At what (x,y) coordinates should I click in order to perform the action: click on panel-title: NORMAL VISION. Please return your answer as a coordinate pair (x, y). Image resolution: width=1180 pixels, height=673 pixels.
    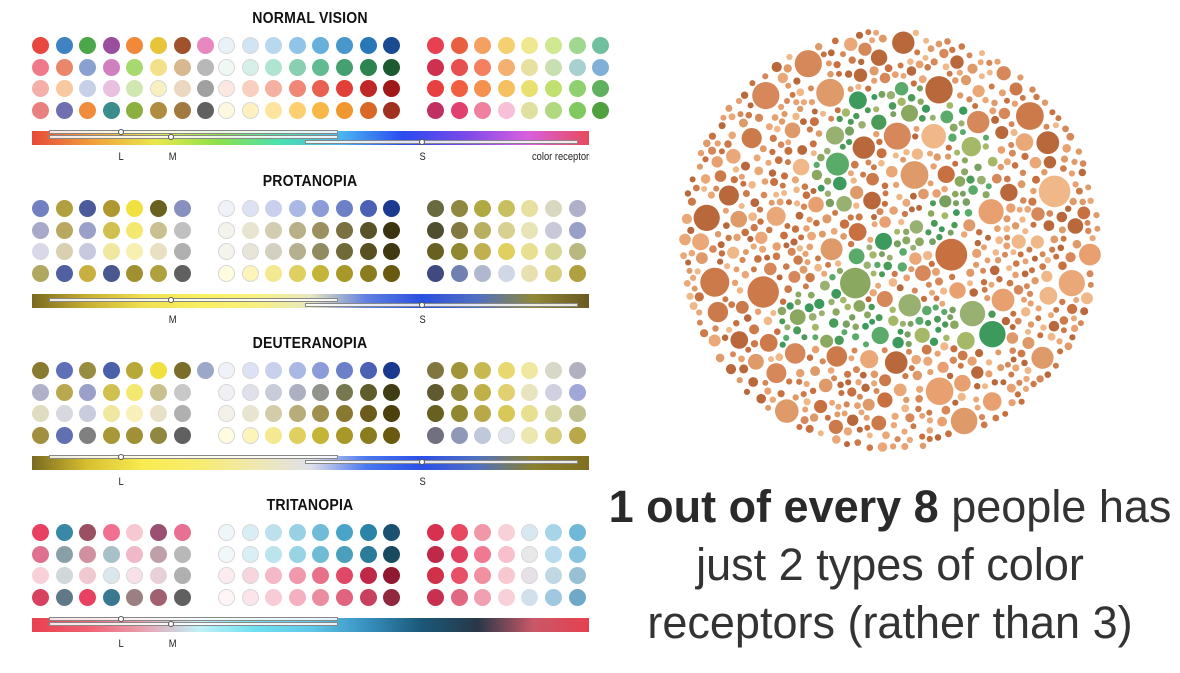
    Looking at the image, I should click on (310, 18).